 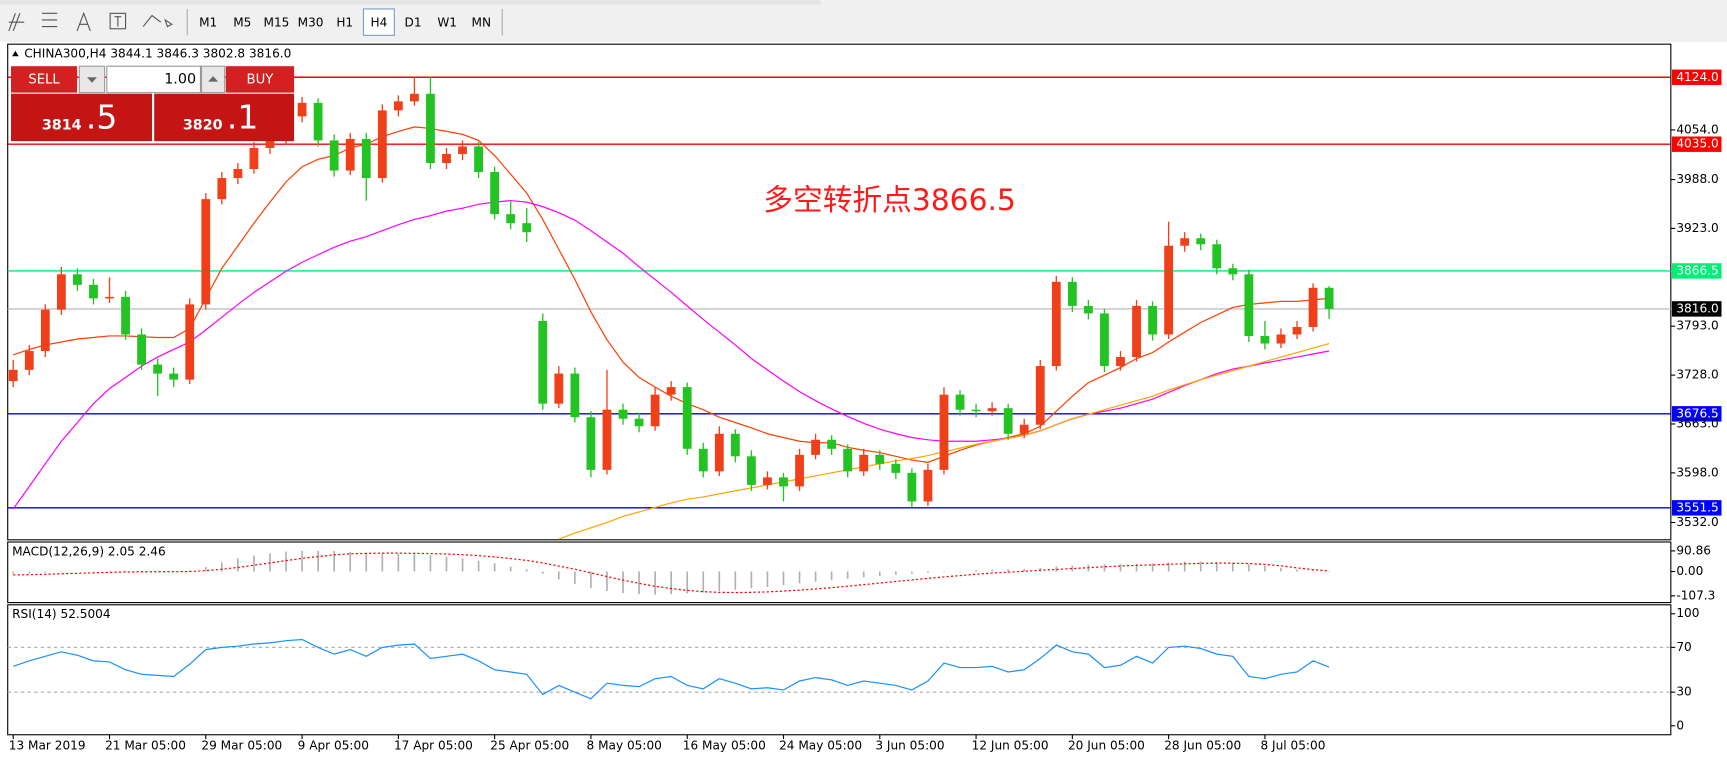 I want to click on sell-button, so click(x=44, y=79).